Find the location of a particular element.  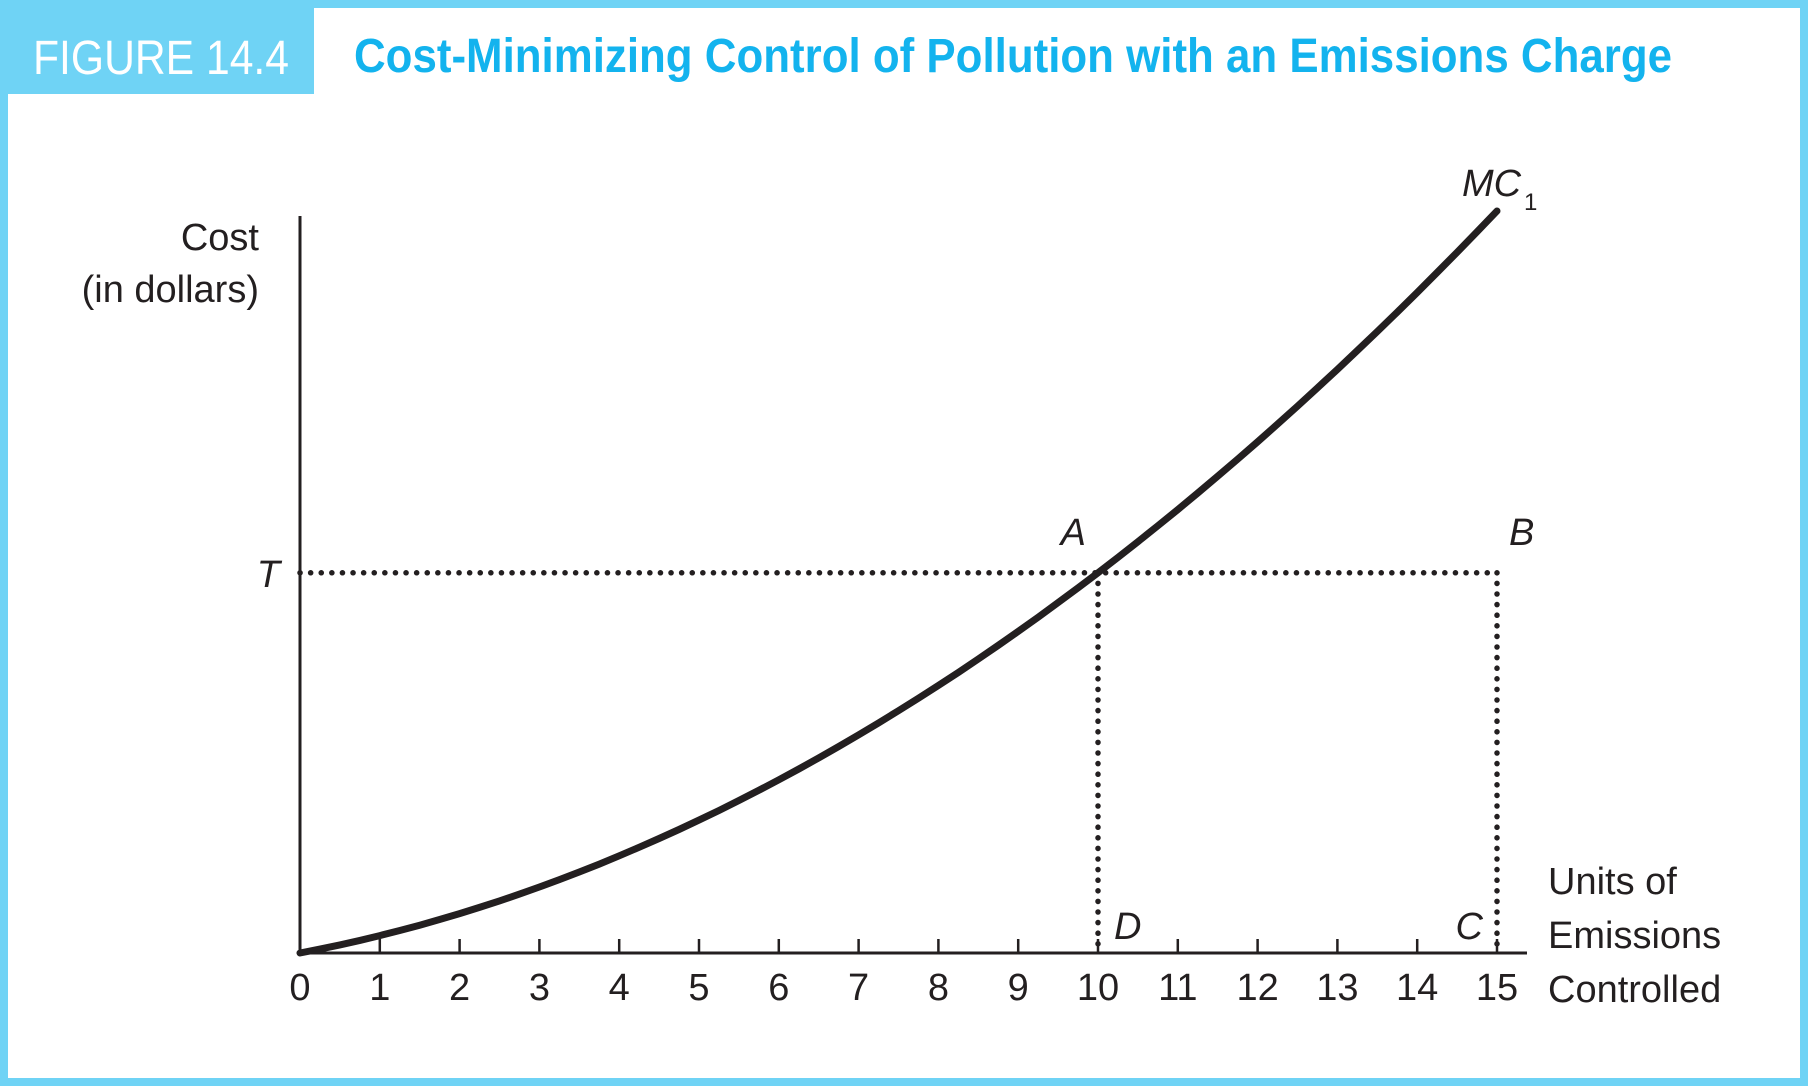

x-tick-label: 9 is located at coordinates (1018, 988).